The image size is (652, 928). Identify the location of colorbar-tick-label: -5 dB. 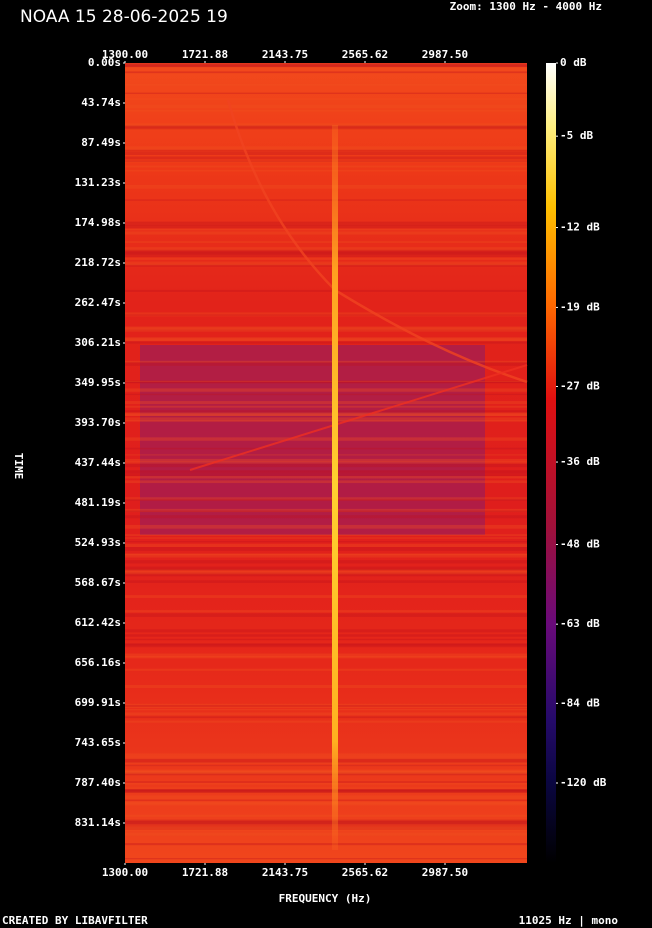
(576, 135).